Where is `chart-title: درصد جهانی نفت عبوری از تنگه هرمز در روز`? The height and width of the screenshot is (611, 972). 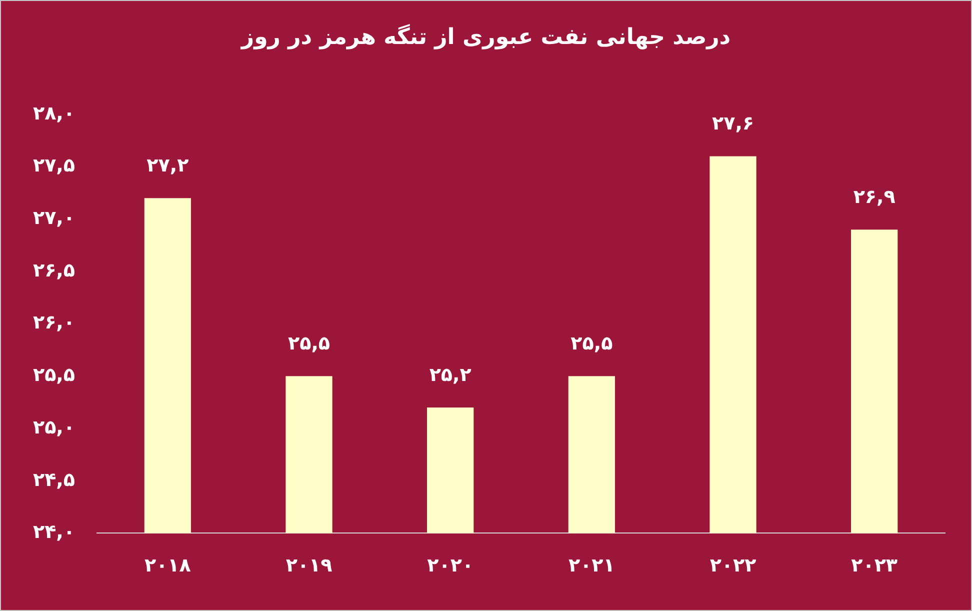 chart-title: درصد جهانی نفت عبوری از تنگه هرمز در روز is located at coordinates (486, 37).